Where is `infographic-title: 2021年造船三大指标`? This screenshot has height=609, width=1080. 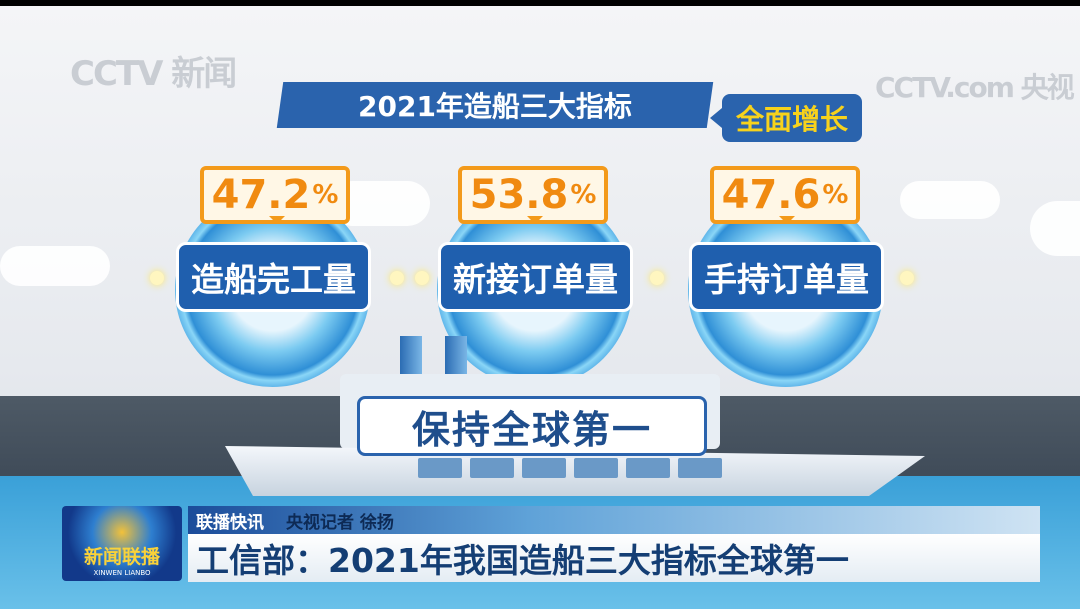
infographic-title: 2021年造船三大指标 is located at coordinates (495, 105).